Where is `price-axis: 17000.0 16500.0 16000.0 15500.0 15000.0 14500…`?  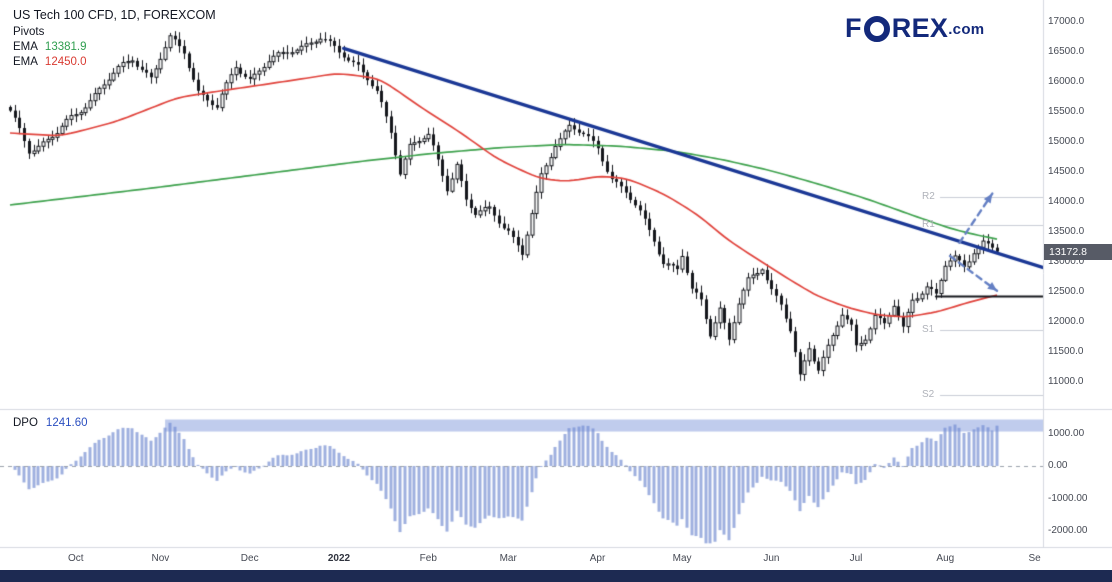 price-axis: 17000.0 16500.0 16000.0 15500.0 15000.0 14500… is located at coordinates (1080, 273).